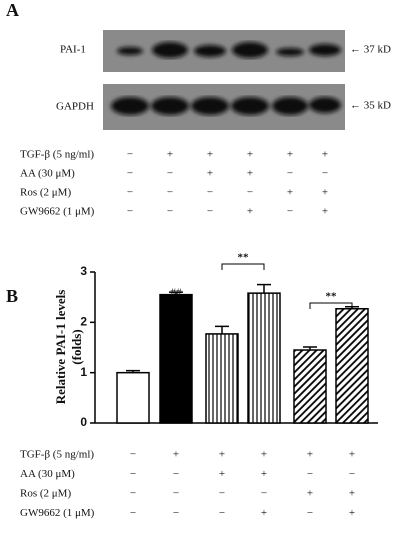  I want to click on blot-label: GAPDH, so click(75, 107).